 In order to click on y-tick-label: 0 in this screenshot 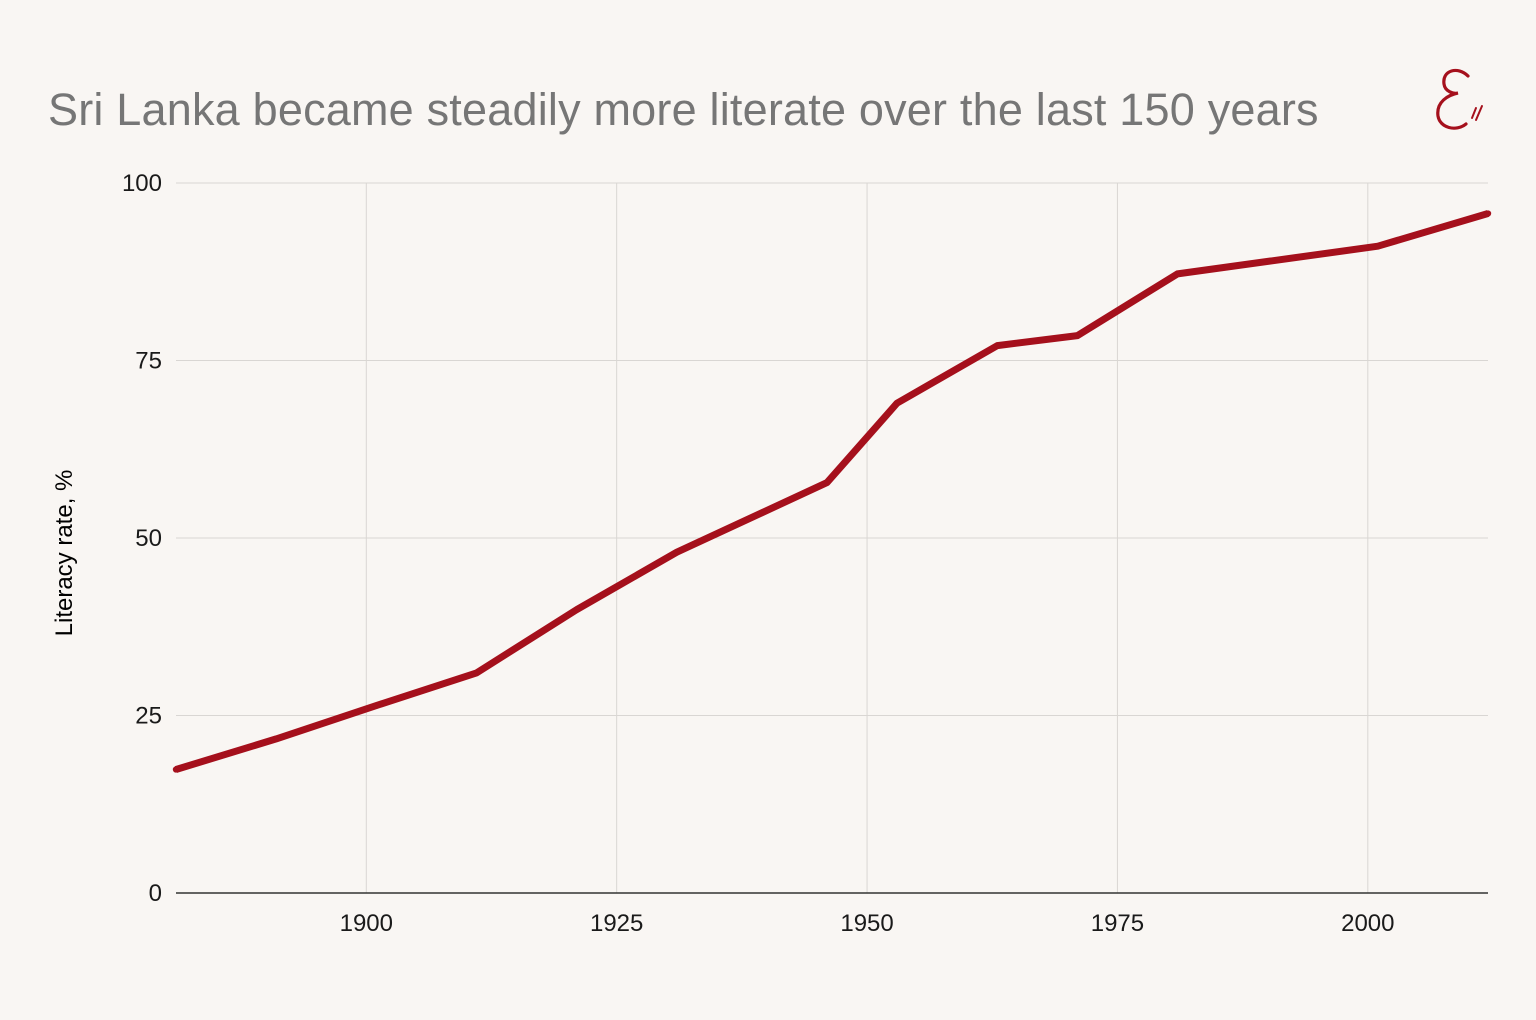, I will do `click(155, 893)`.